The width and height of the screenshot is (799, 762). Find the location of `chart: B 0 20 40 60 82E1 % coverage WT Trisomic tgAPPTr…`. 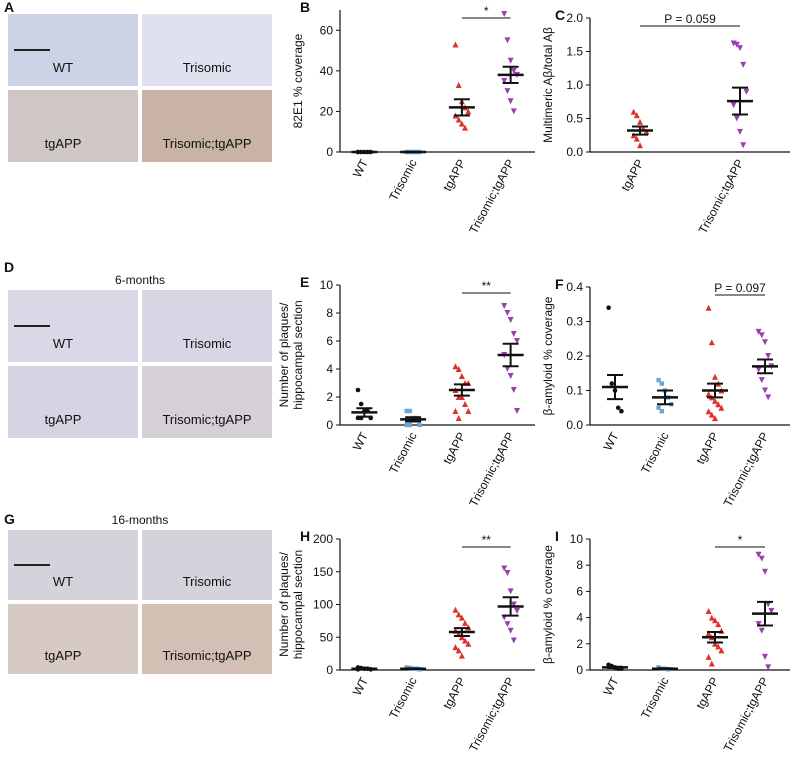

chart: B 0 20 40 60 82E1 % coverage WT Trisomic tgAPPTr… is located at coordinates (413, 118).